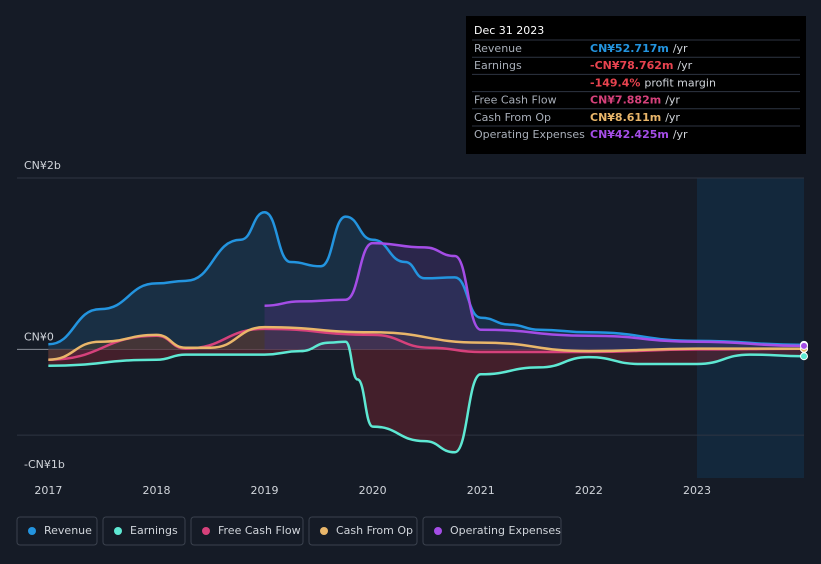 The width and height of the screenshot is (821, 564). Describe the element at coordinates (259, 530) in the screenshot. I see `legend-label: Free Cash Flow` at that location.